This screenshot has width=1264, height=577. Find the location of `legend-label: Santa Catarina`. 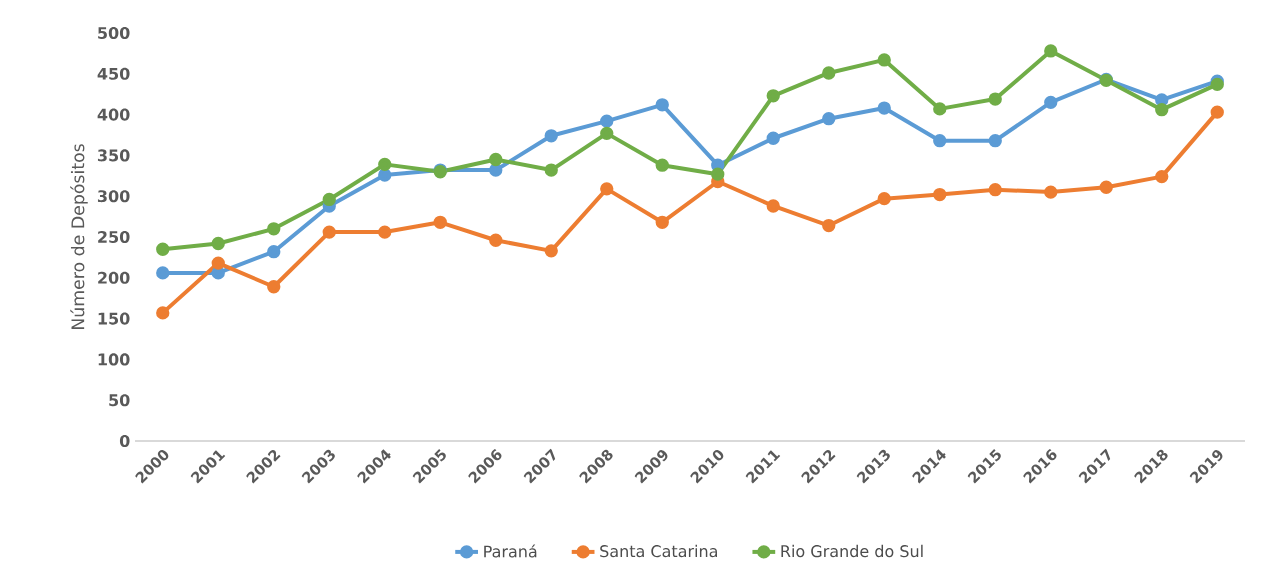

legend-label: Santa Catarina is located at coordinates (658, 551).